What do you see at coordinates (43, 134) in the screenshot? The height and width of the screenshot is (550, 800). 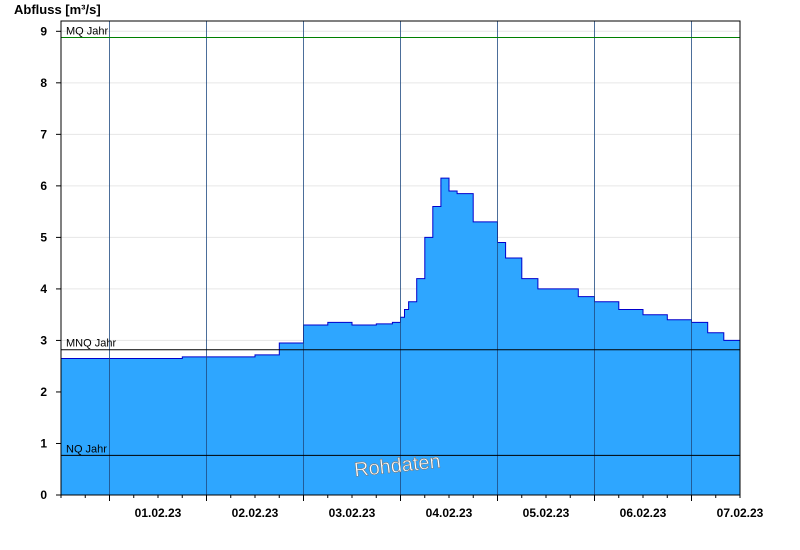 I see `y-tick-label: 7` at bounding box center [43, 134].